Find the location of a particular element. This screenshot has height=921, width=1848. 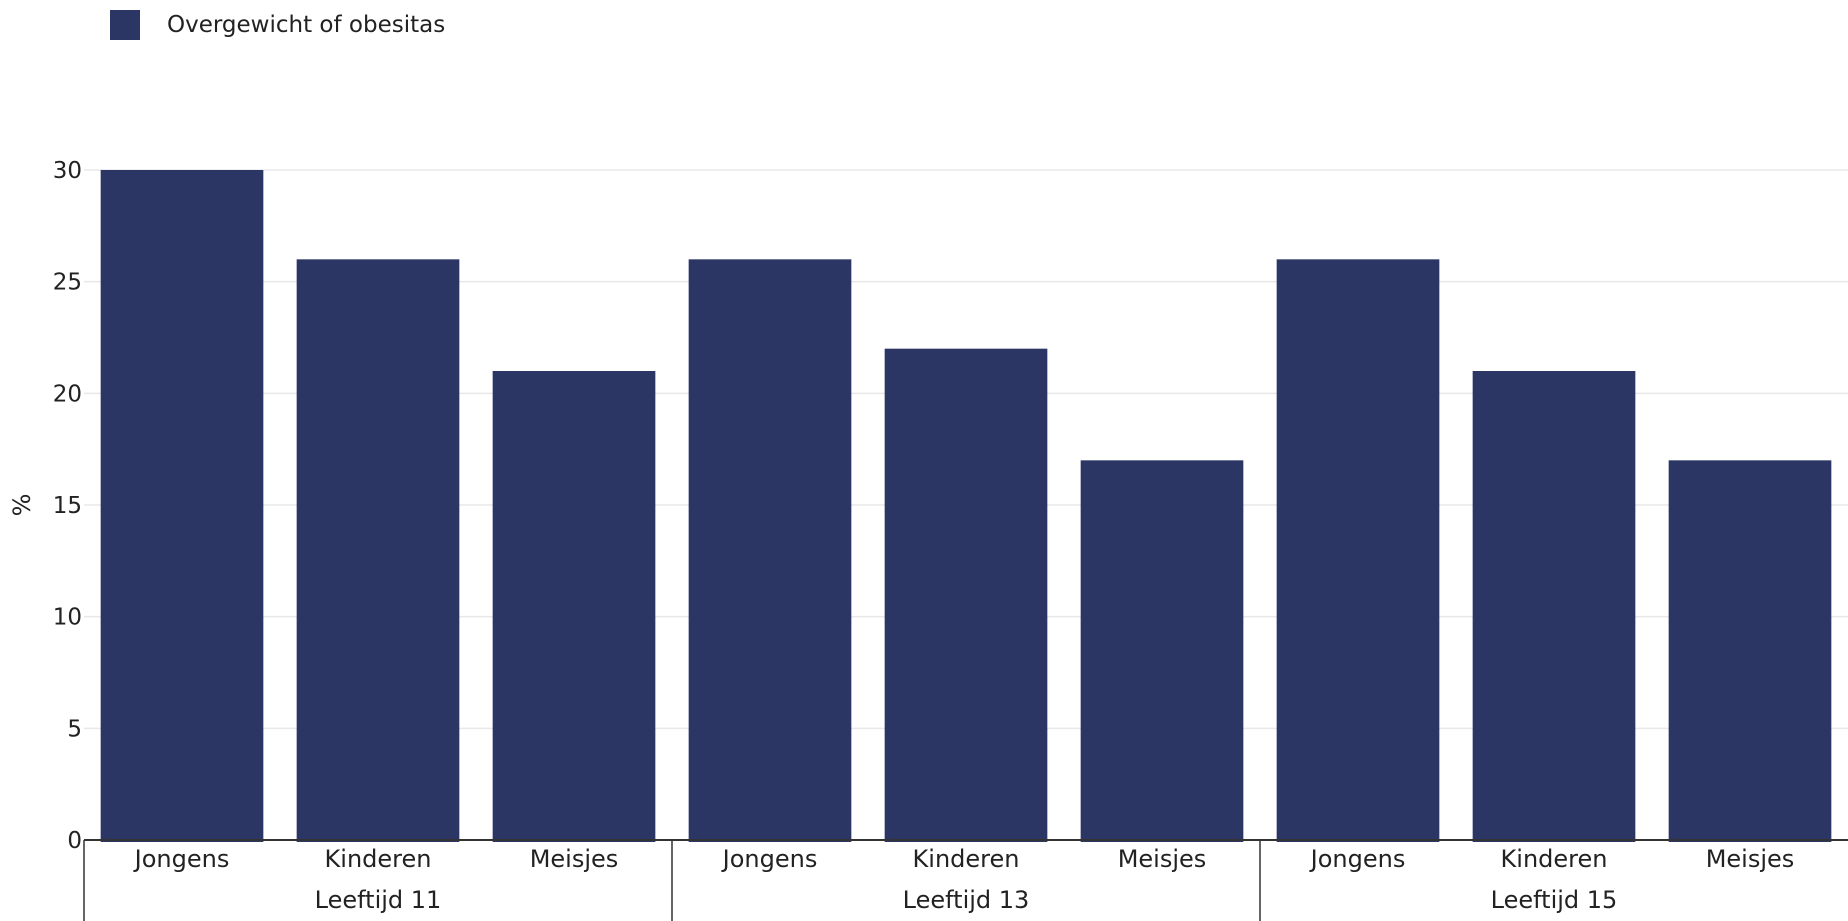

y-tick-label: 0 is located at coordinates (74, 841).